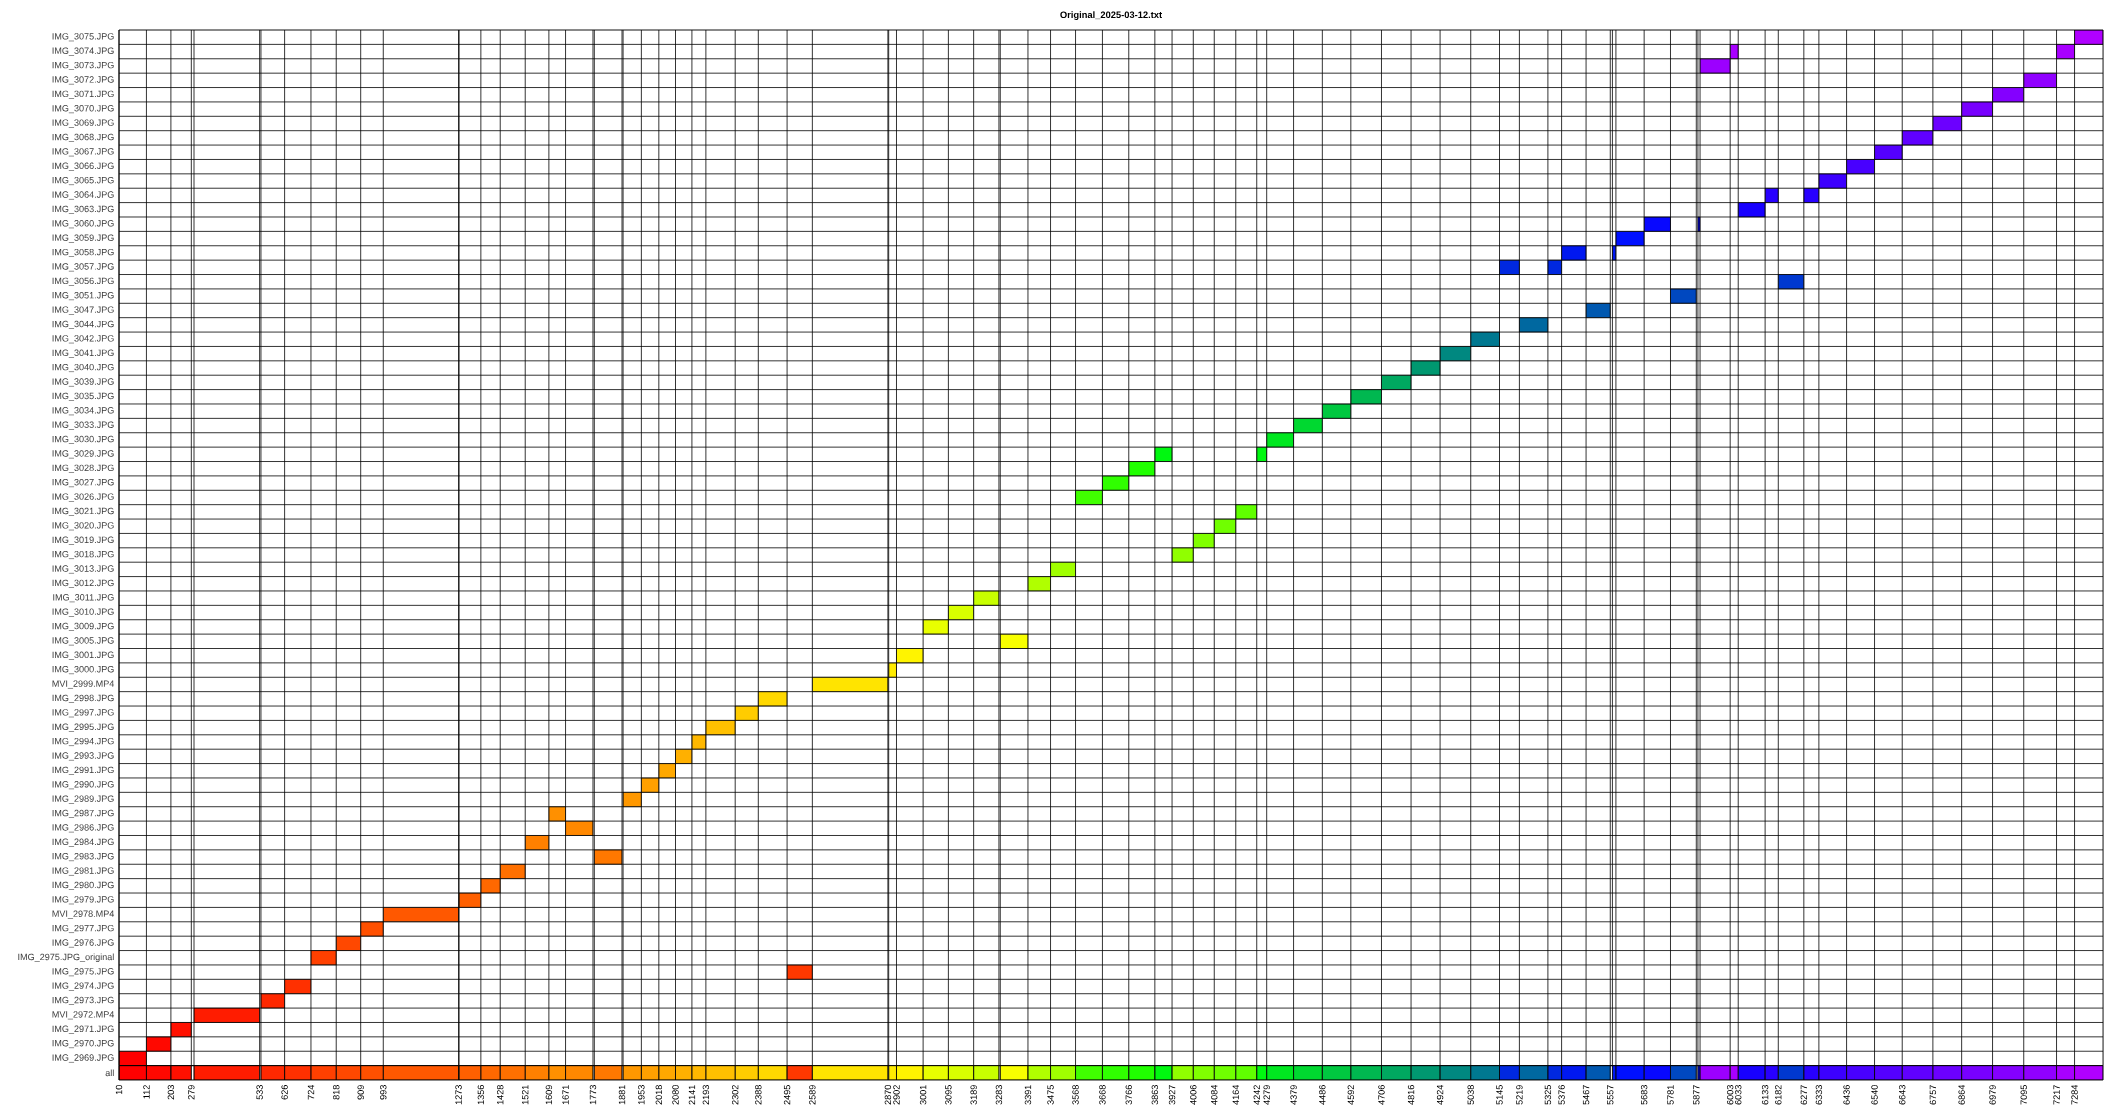 The image size is (2116, 1112). What do you see at coordinates (1322, 1095) in the screenshot?
I see `x-tick-label: 4486` at bounding box center [1322, 1095].